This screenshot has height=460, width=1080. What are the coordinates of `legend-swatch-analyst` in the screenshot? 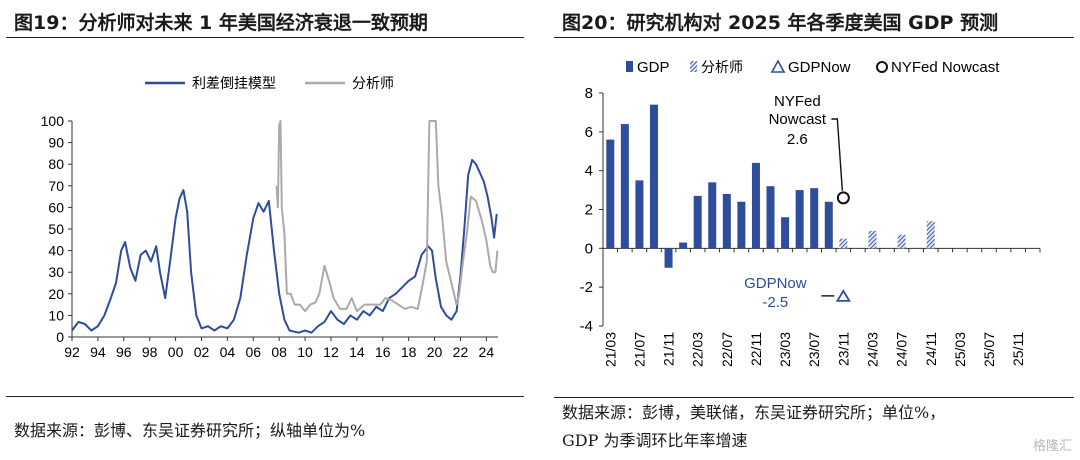 It's located at (693, 66).